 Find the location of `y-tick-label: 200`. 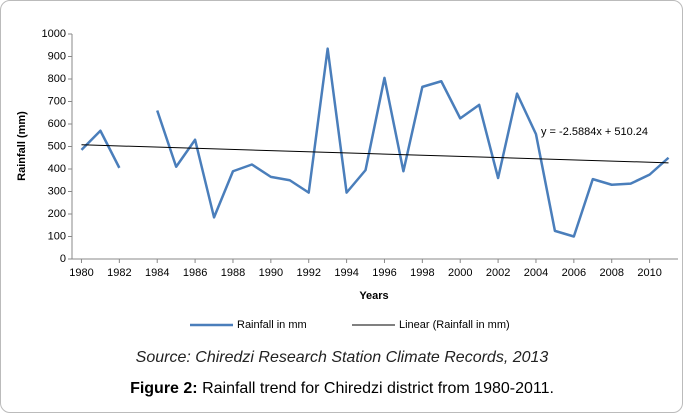

y-tick-label: 200 is located at coordinates (57, 214).